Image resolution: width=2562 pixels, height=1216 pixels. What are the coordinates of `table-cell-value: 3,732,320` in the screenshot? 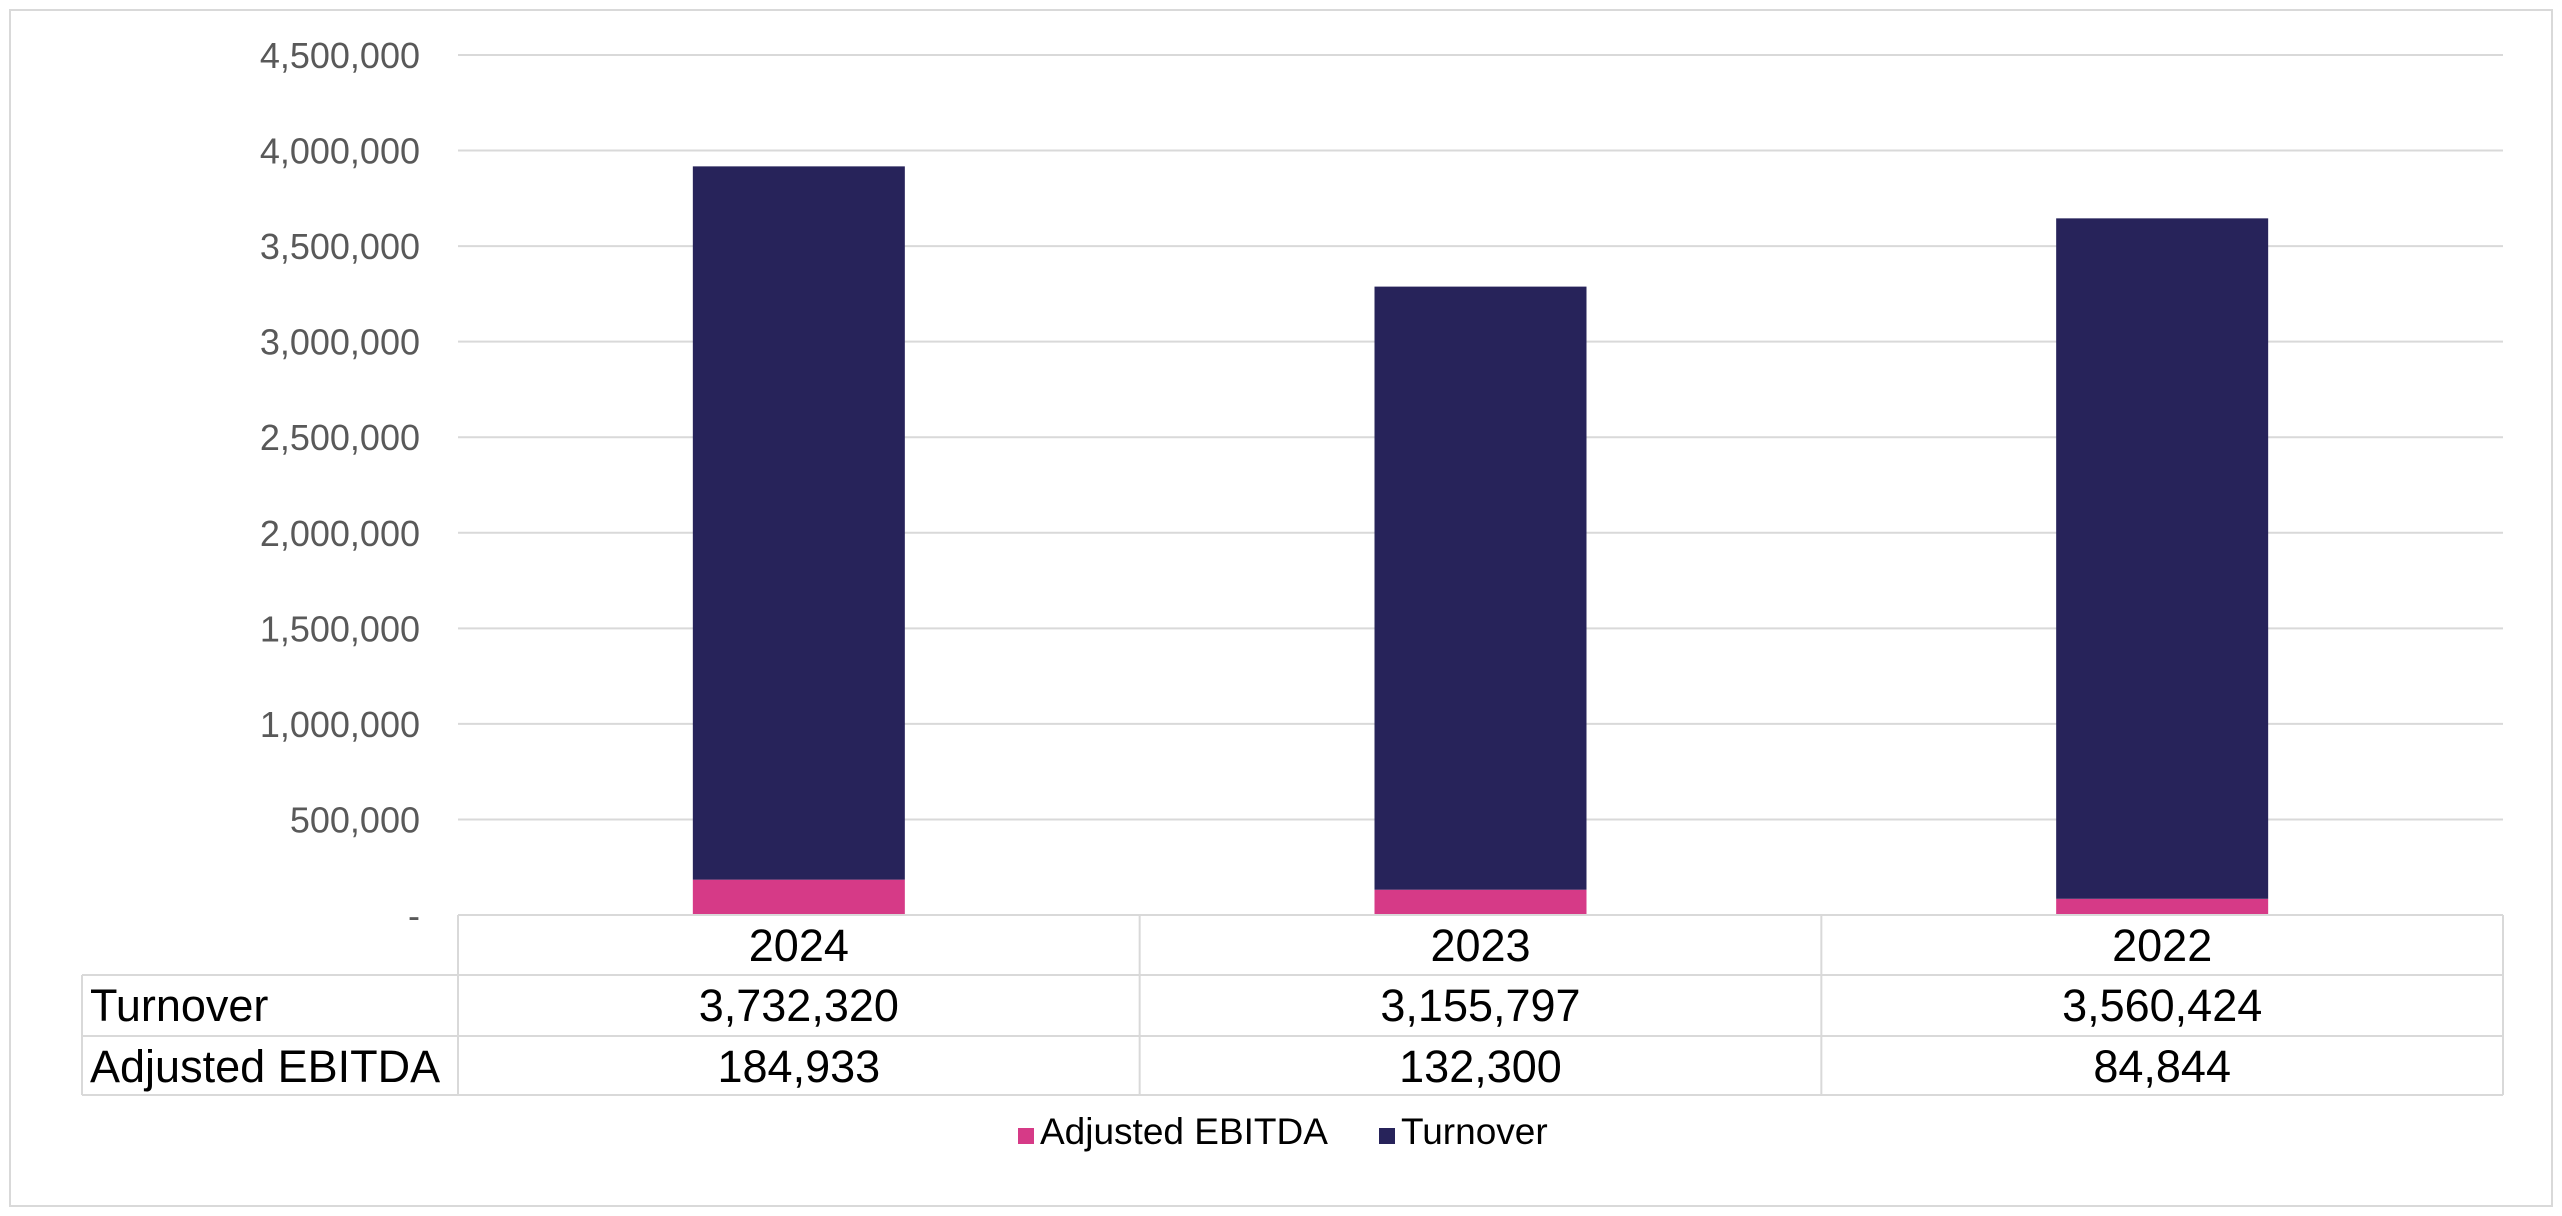 It's located at (799, 1005).